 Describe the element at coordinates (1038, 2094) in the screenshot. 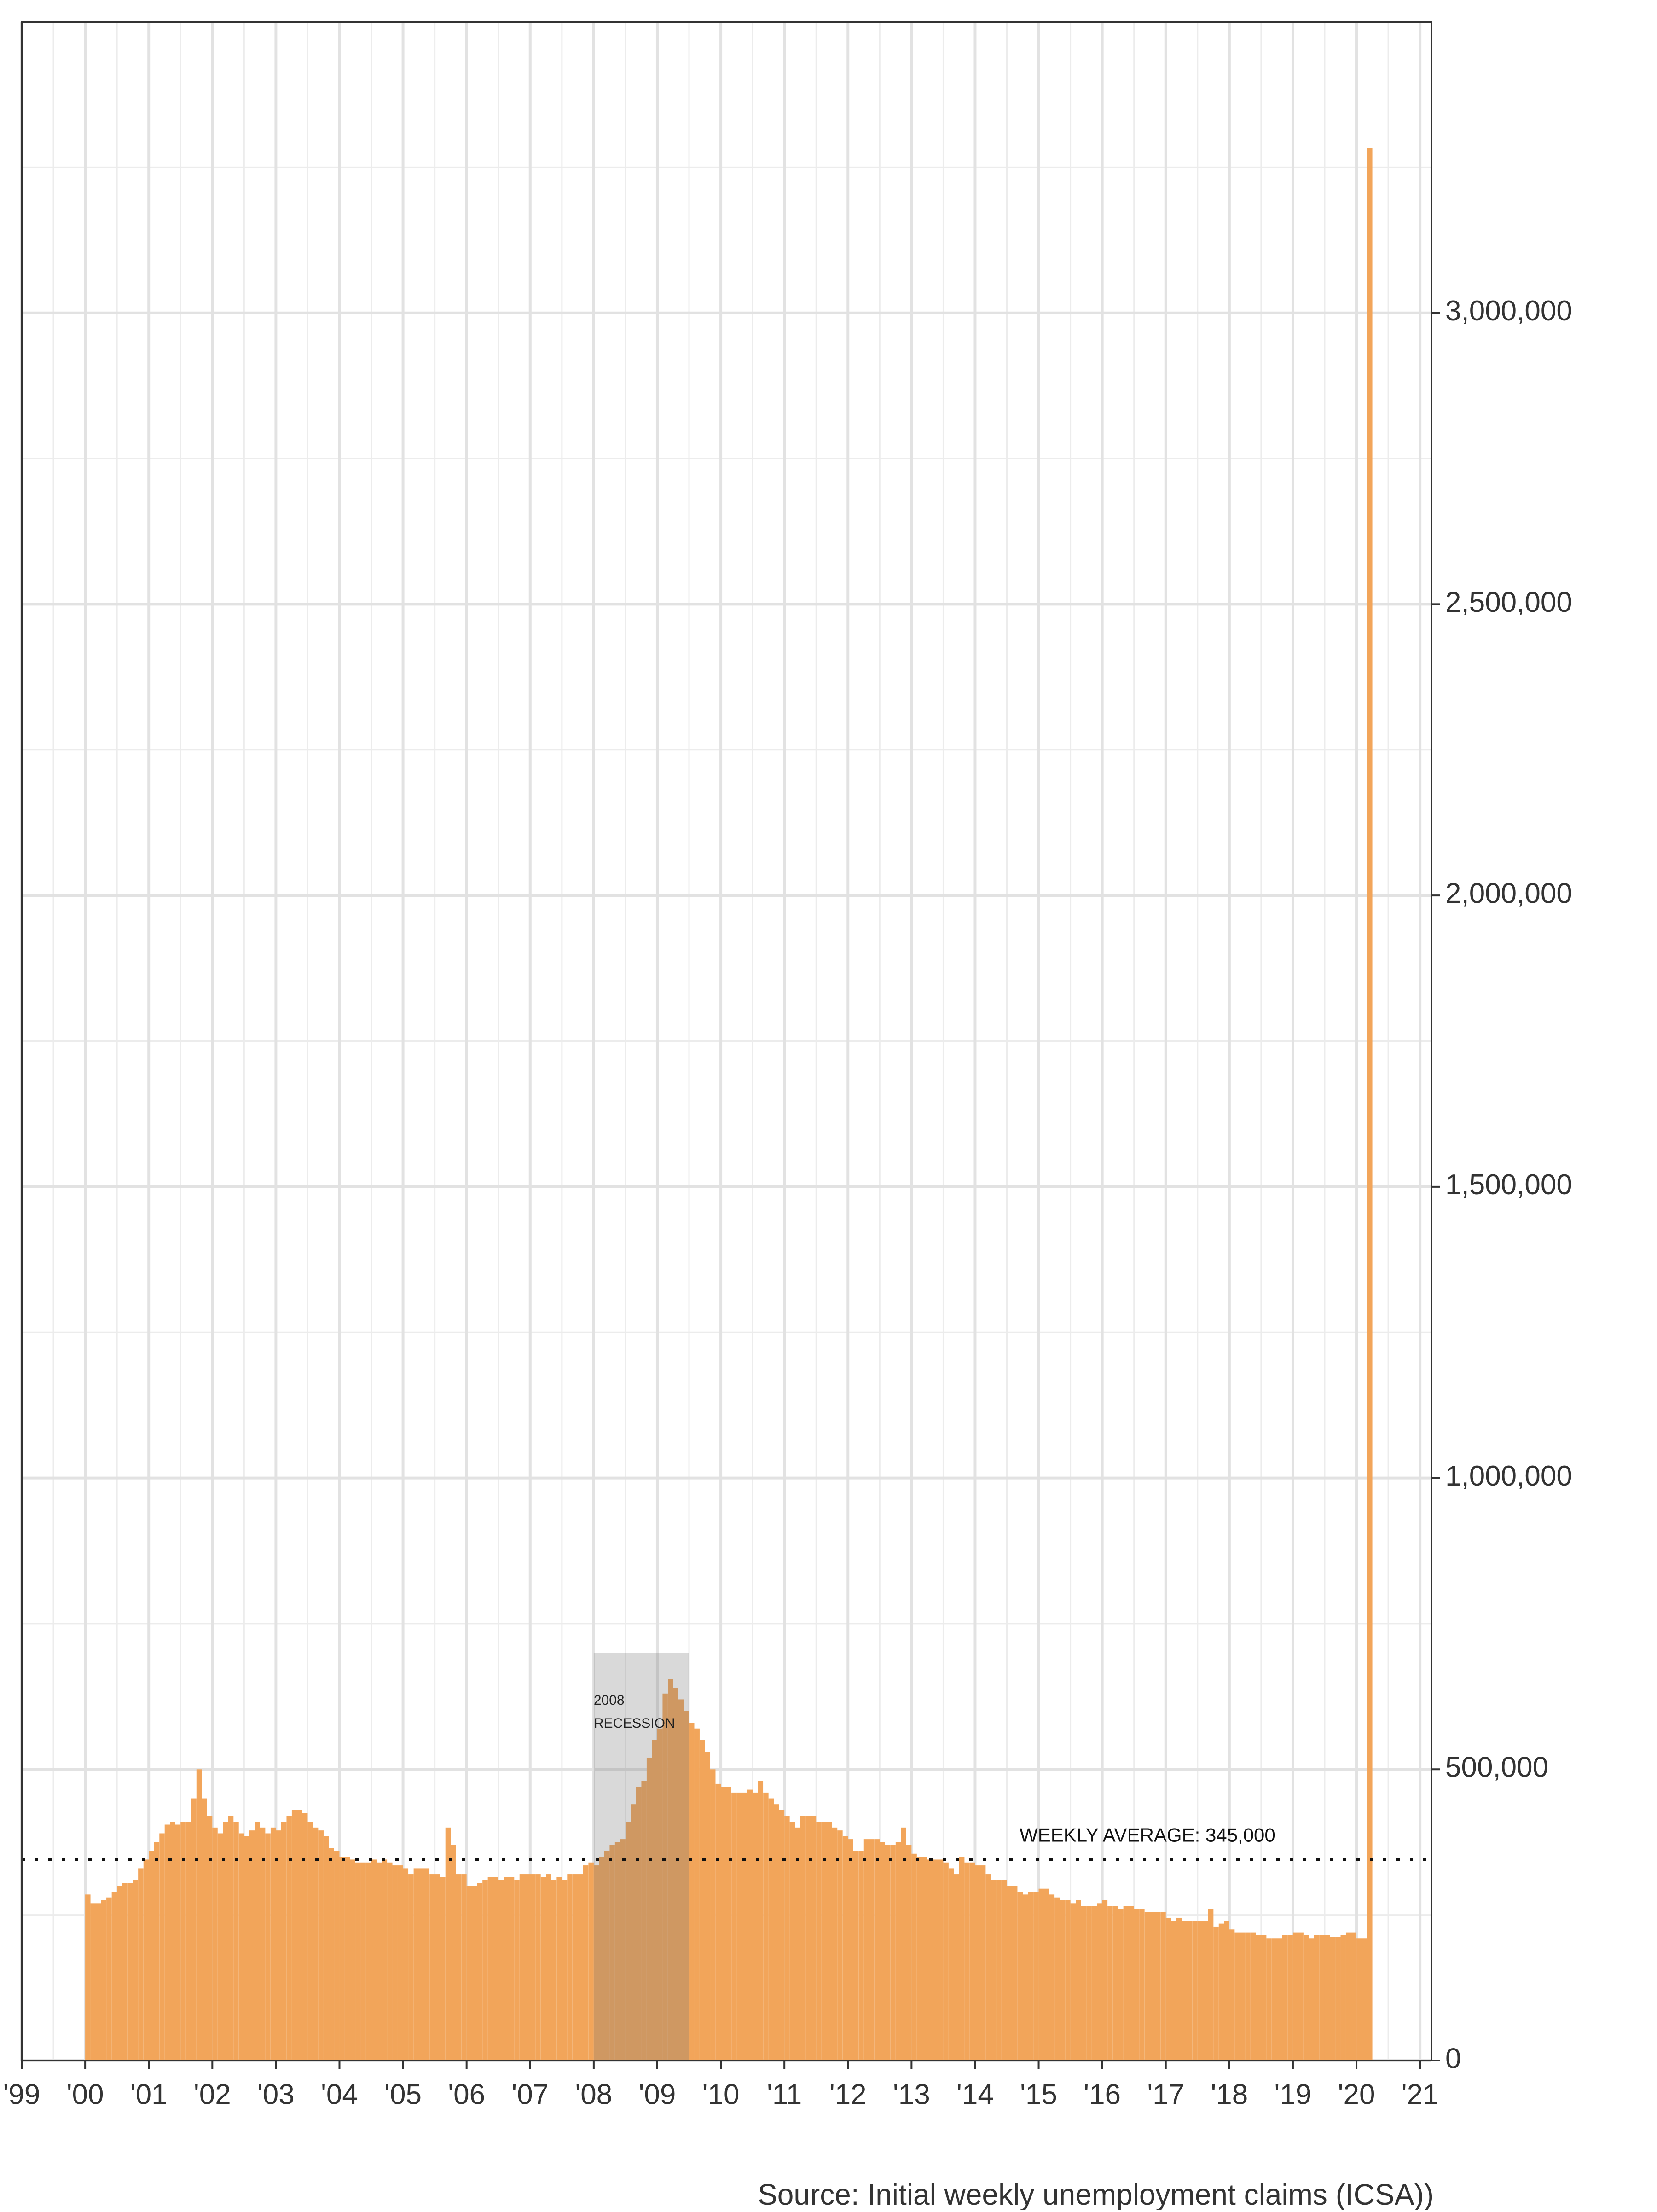

I see `x-tick-label: '15` at that location.